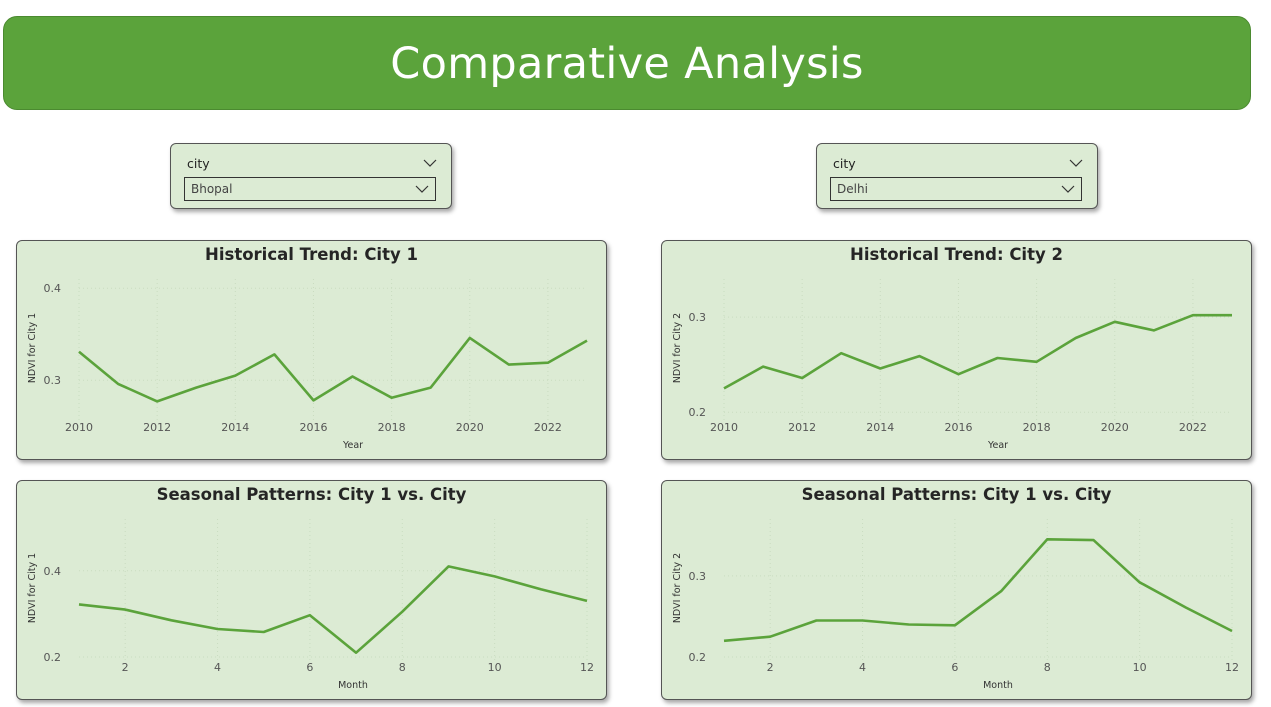 The height and width of the screenshot is (707, 1271). Describe the element at coordinates (333, 369) in the screenshot. I see `series-line` at that location.